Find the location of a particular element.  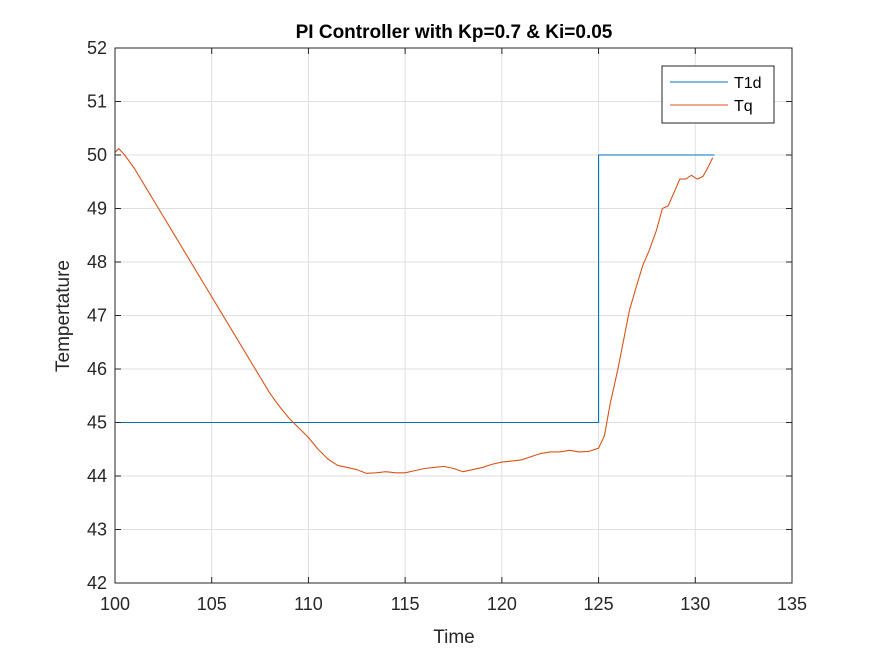

x-tick-label: 135 is located at coordinates (792, 604).